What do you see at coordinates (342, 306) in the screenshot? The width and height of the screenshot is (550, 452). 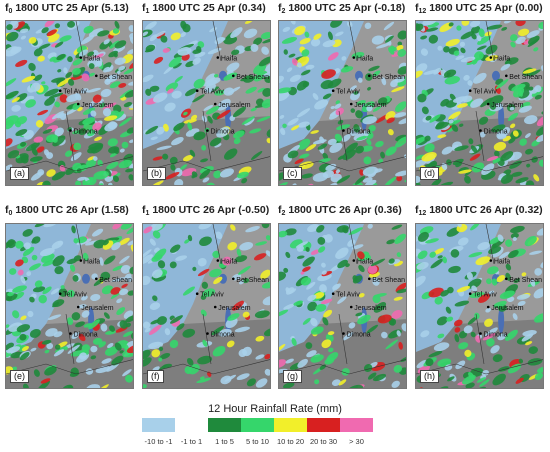 I see `rainfall-map: Haifa Bet Shean Tel Aviv Jerusalem Dimona (g)` at bounding box center [342, 306].